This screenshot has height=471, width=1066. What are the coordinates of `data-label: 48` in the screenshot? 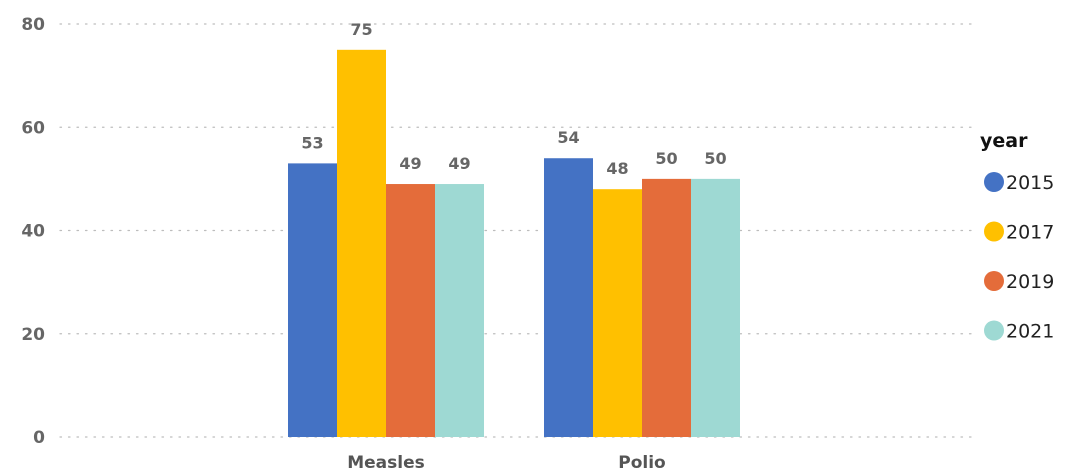 It's located at (617, 168).